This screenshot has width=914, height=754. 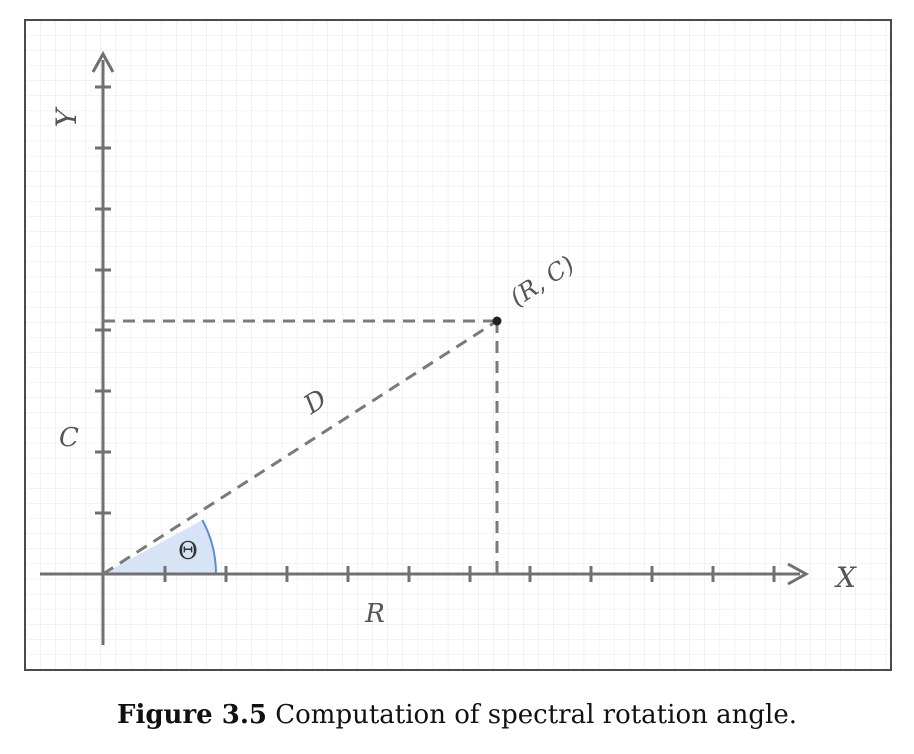 What do you see at coordinates (103, 300) in the screenshot?
I see `y-axis-ticks` at bounding box center [103, 300].